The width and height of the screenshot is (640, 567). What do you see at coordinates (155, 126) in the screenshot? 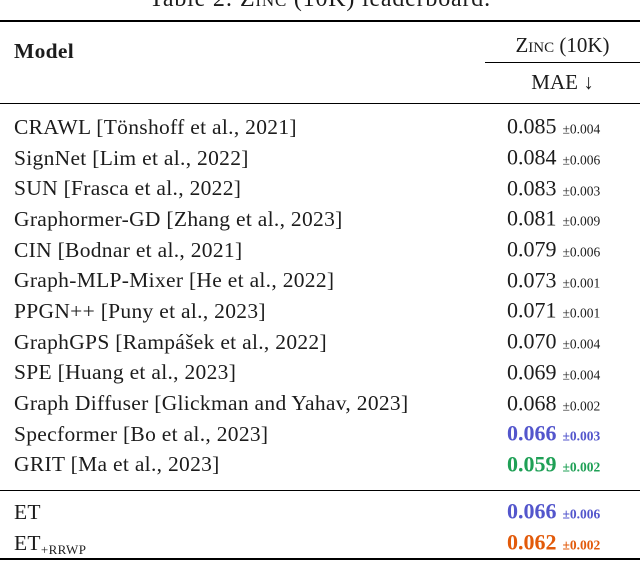
I see `model-name: CRAWL [Tönshoff et al., 2021]` at bounding box center [155, 126].